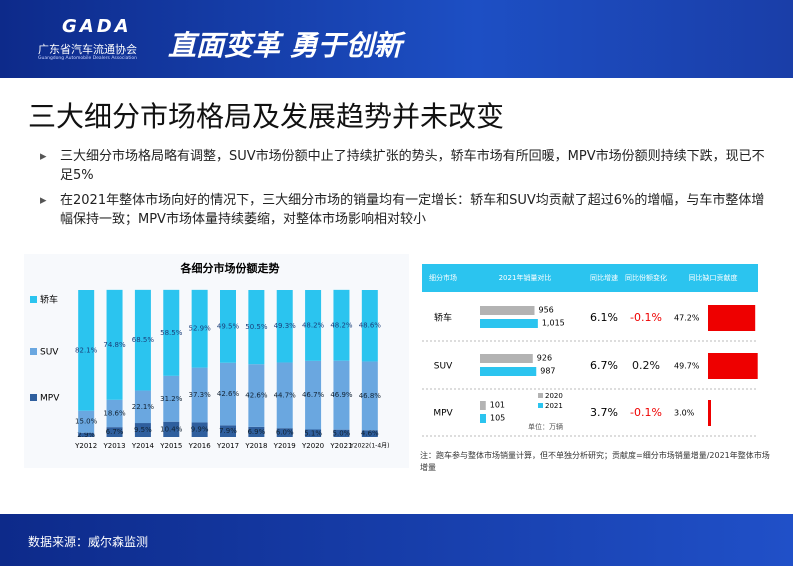 The image size is (793, 566). I want to click on value-label: 15.0%, so click(86, 422).